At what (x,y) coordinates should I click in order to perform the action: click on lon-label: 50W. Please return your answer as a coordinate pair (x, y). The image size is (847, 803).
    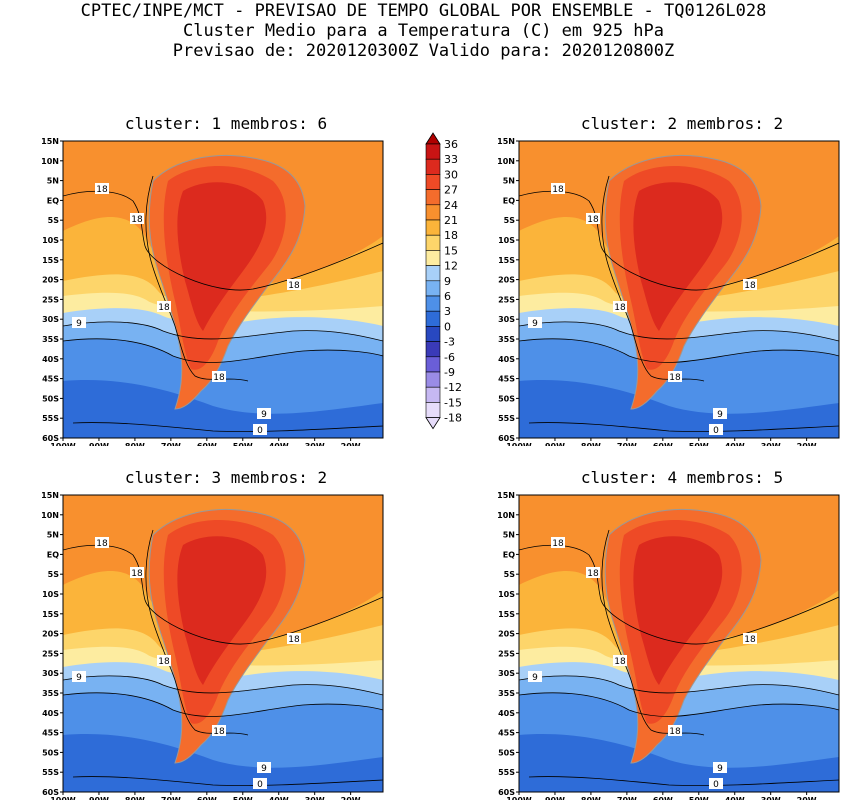
    Looking at the image, I should click on (243, 444).